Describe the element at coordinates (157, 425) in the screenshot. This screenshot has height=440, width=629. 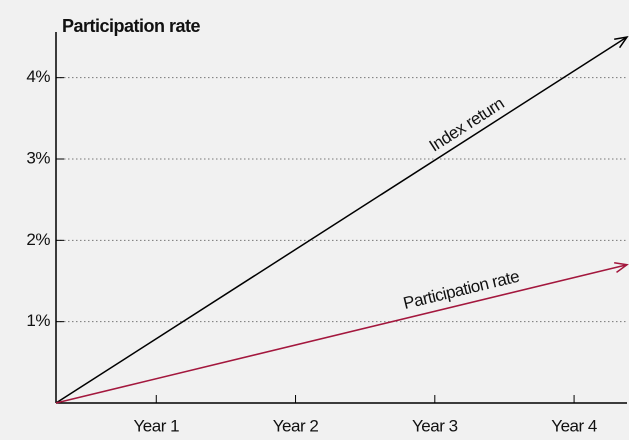
I see `x-tick-label: Year 1` at that location.